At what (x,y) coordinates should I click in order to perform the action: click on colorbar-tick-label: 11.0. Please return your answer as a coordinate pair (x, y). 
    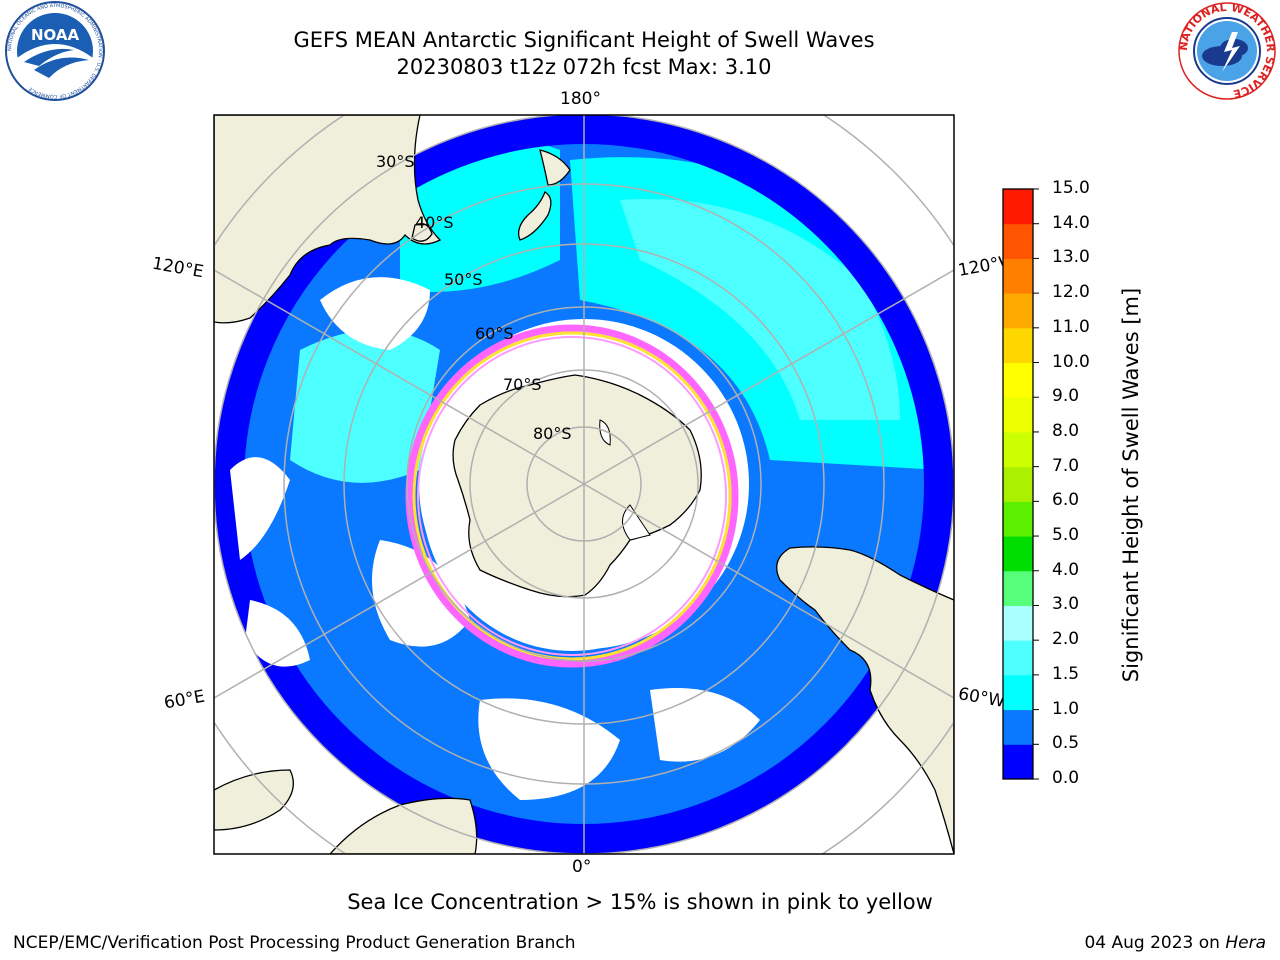
    Looking at the image, I should click on (1071, 326).